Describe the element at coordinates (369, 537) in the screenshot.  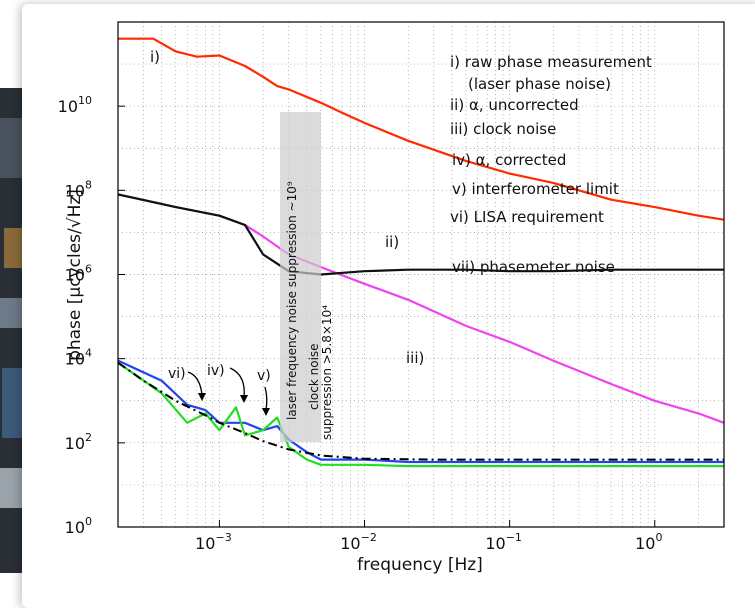
I see `x-tick-exponent: −2` at that location.